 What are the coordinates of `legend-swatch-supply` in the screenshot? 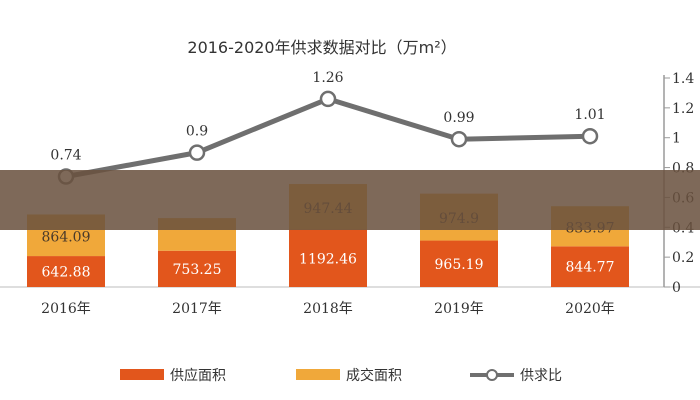 It's located at (142, 374).